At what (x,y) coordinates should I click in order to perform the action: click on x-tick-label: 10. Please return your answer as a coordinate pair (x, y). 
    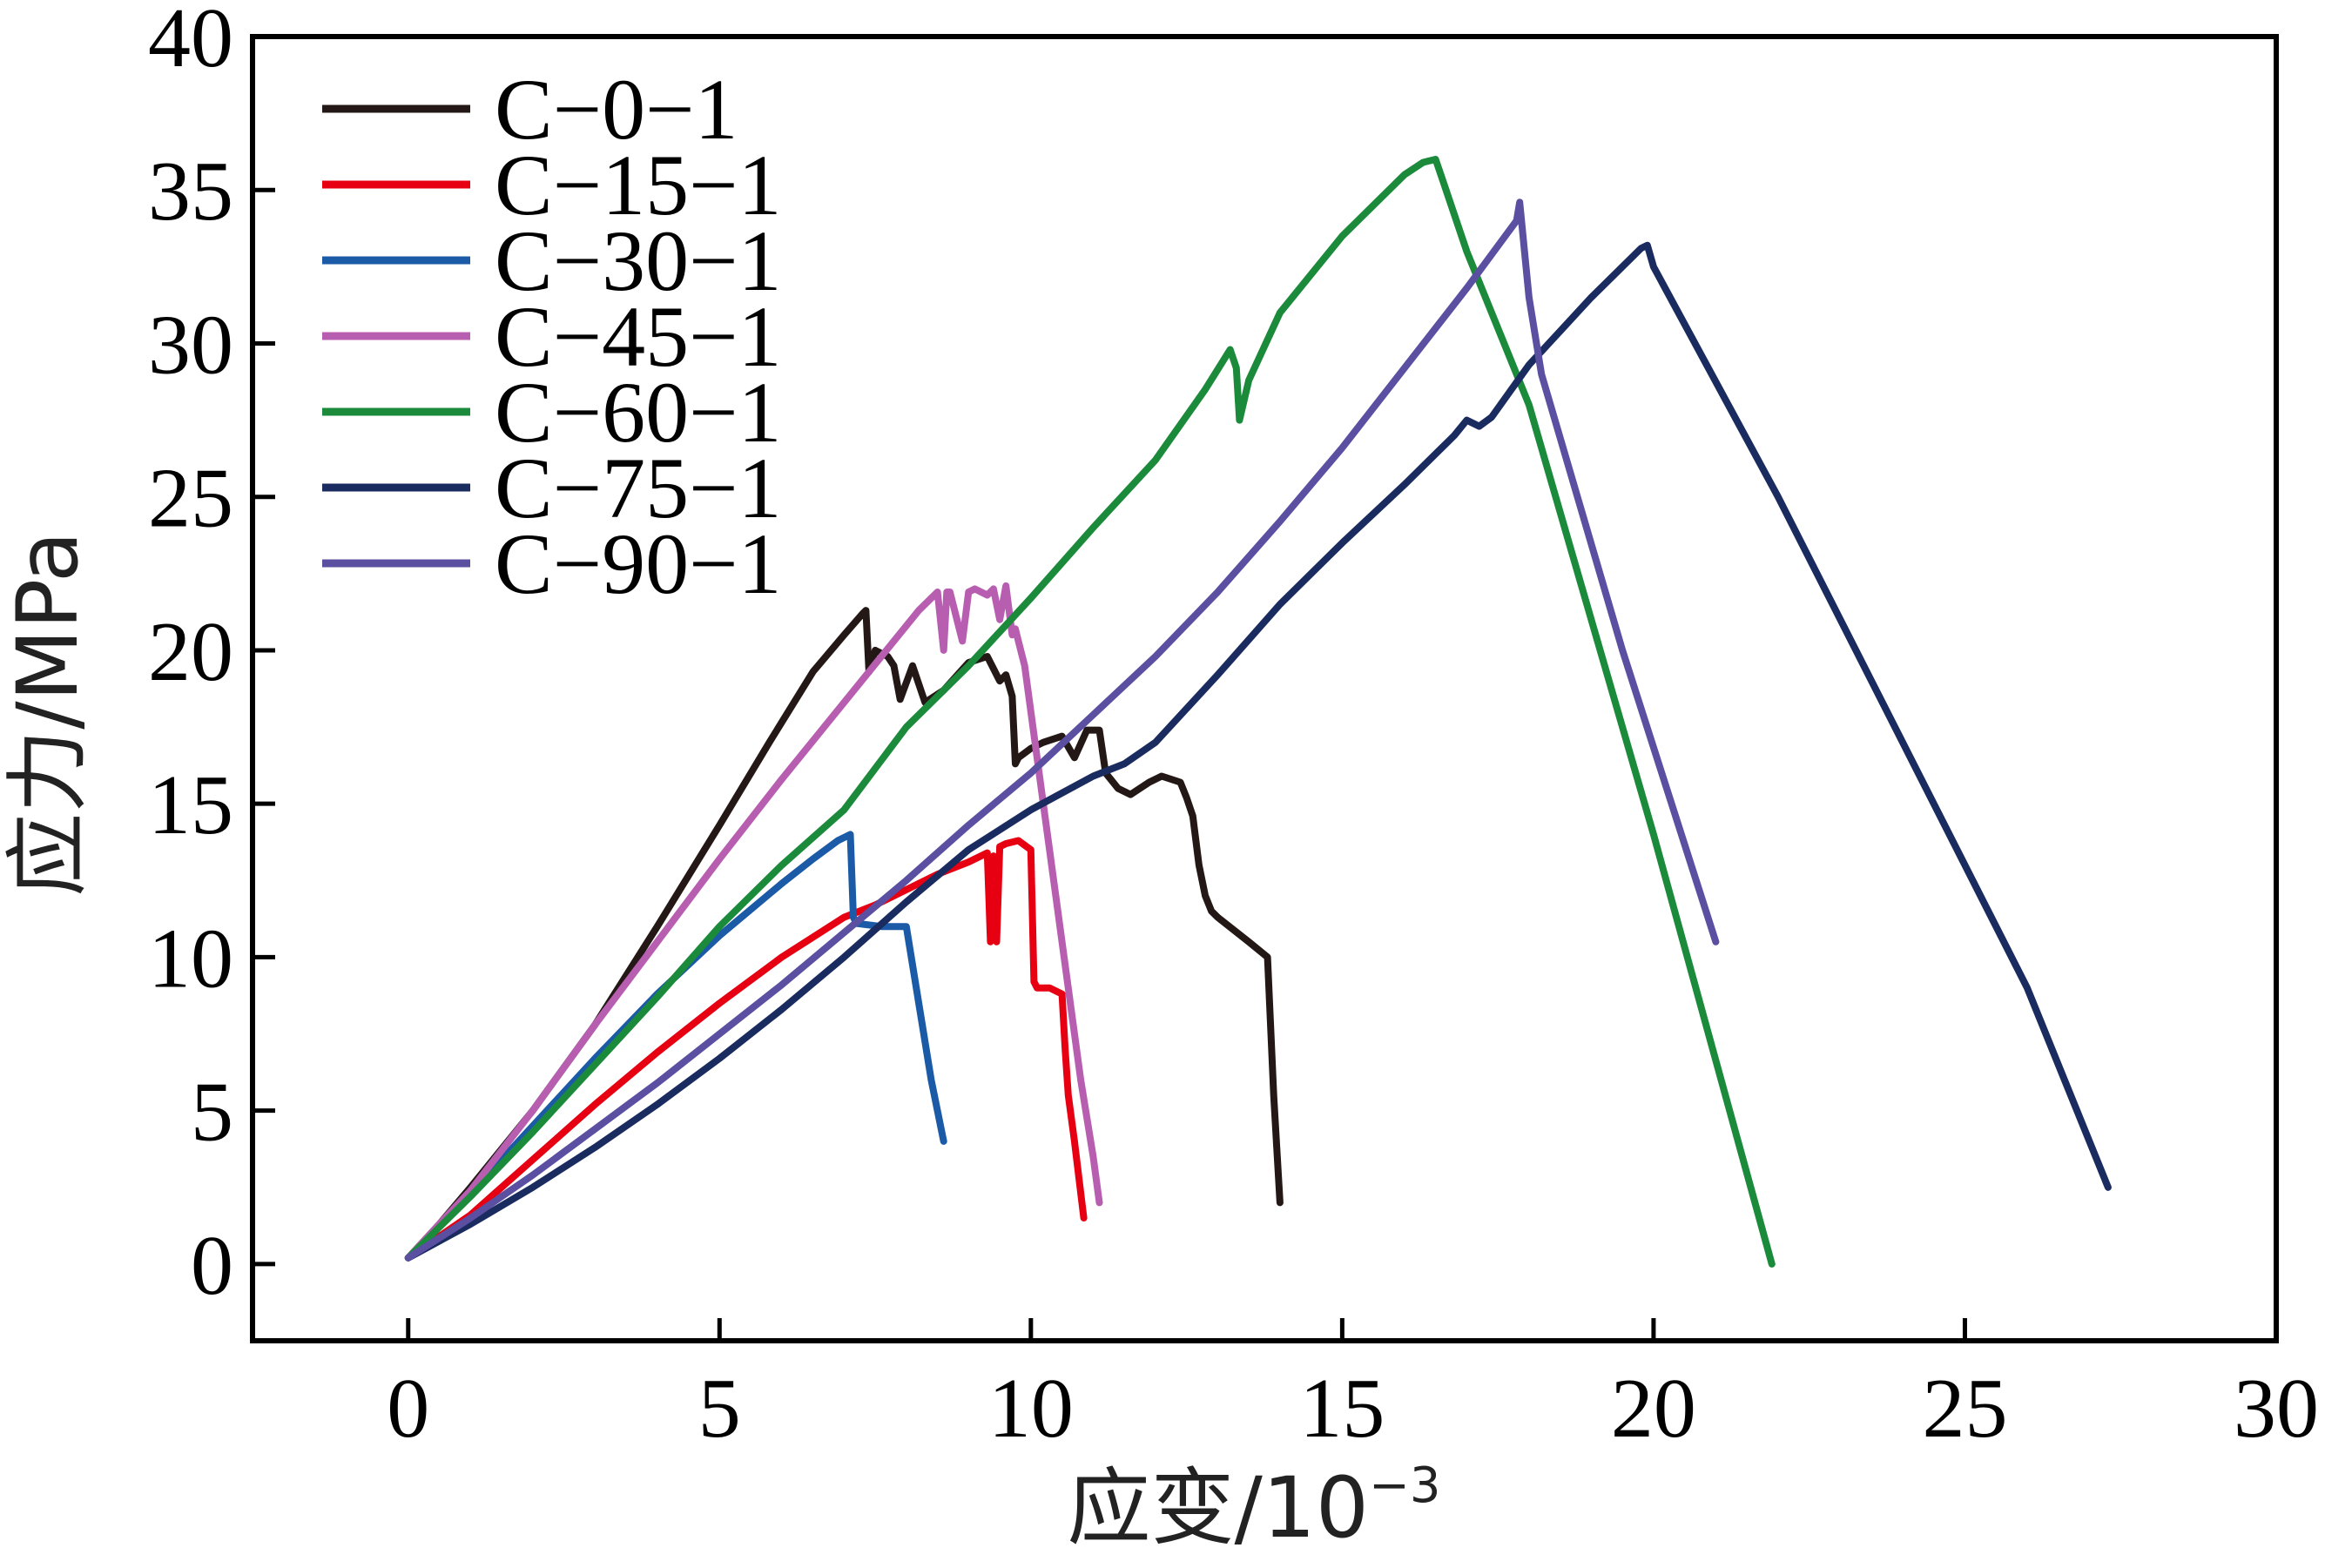
    Looking at the image, I should click on (1031, 1409).